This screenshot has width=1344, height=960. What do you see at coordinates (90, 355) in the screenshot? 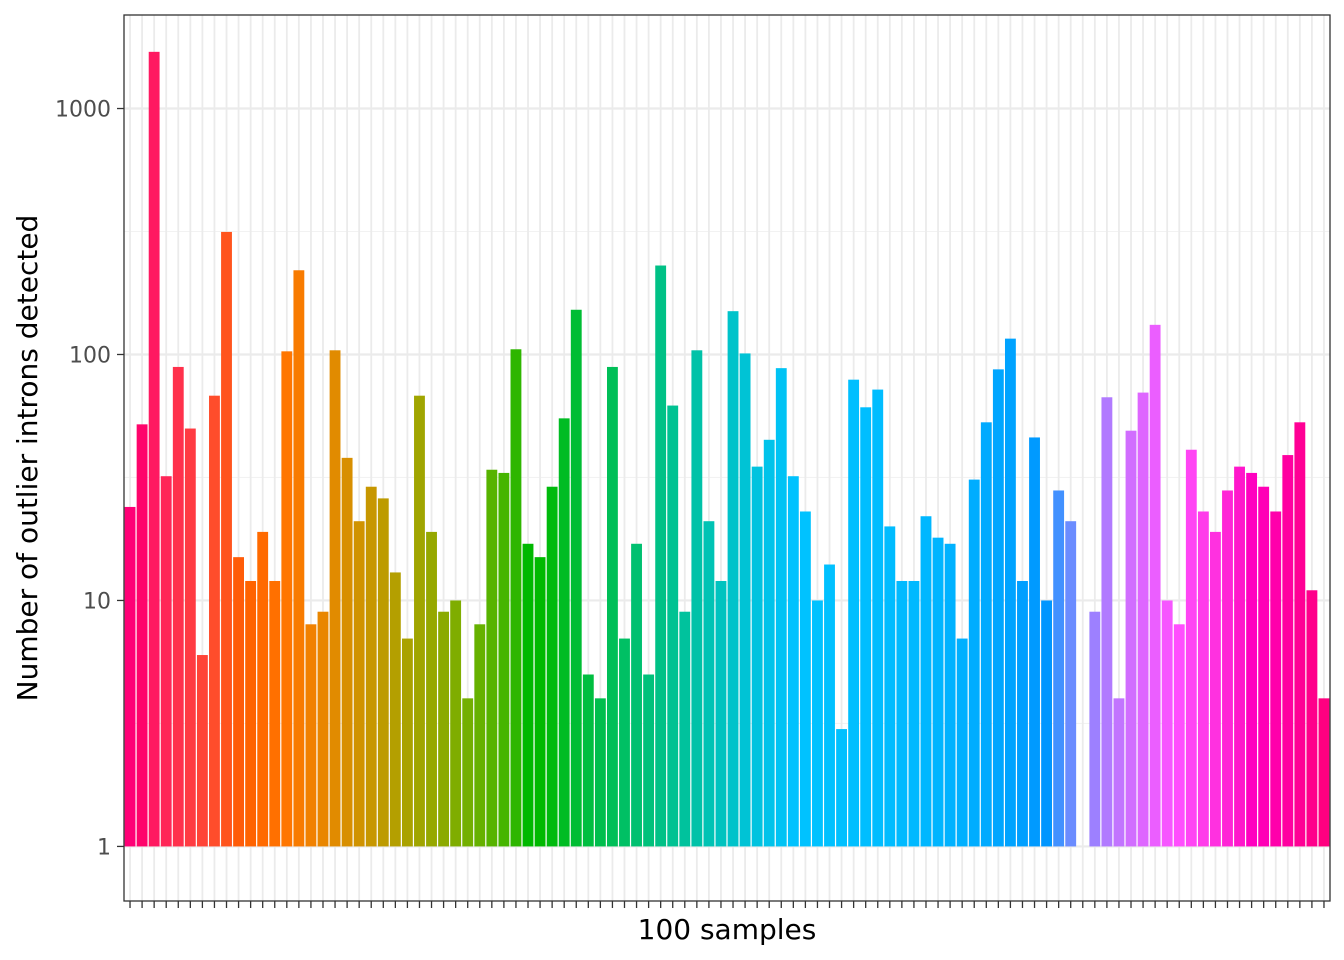
I see `y-tick-label: 100` at bounding box center [90, 355].